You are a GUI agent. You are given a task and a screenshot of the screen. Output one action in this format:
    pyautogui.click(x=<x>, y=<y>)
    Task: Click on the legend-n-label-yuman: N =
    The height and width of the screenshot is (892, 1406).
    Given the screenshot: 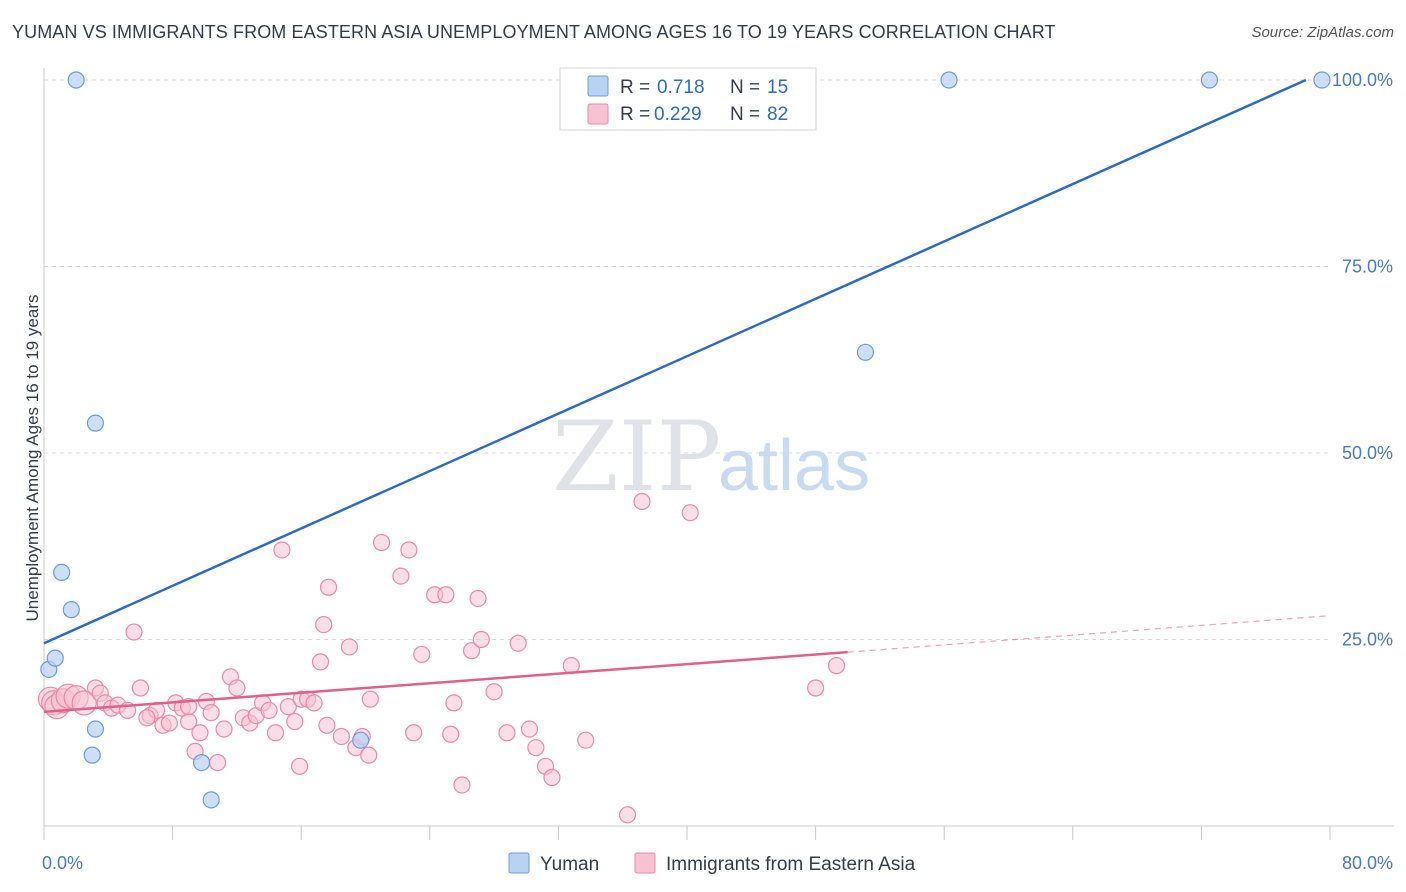 What is the action you would take?
    pyautogui.click(x=745, y=87)
    